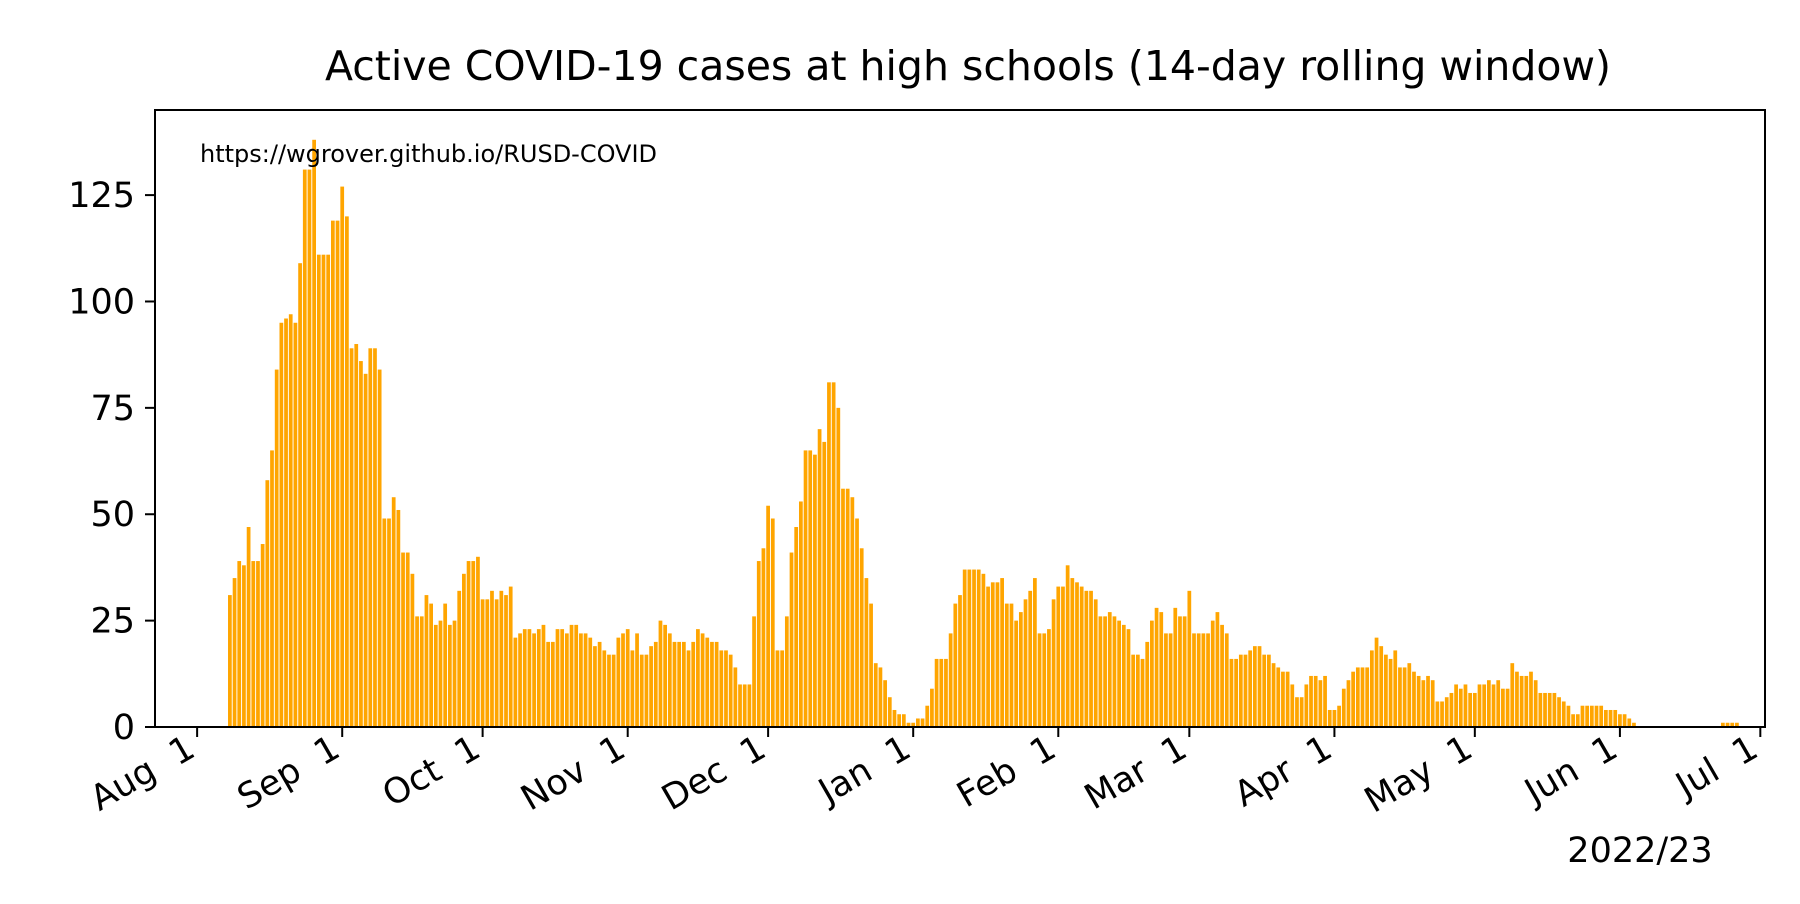 This screenshot has height=904, width=1800. I want to click on x-axis-label: 2022/23, so click(1639, 851).